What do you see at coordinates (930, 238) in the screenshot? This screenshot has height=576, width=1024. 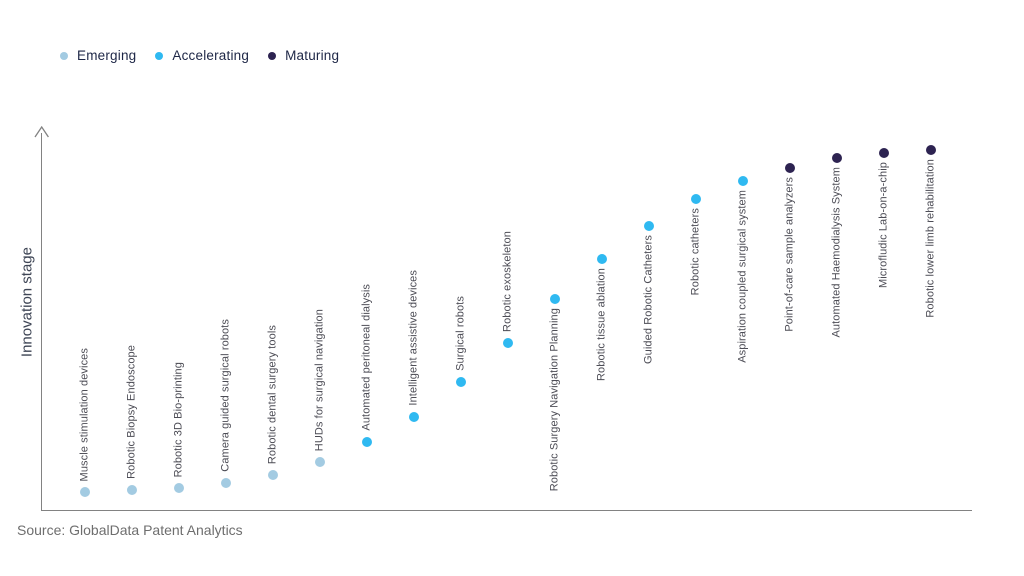 I see `data-point-label: Robotic lower limb rehabilitation` at bounding box center [930, 238].